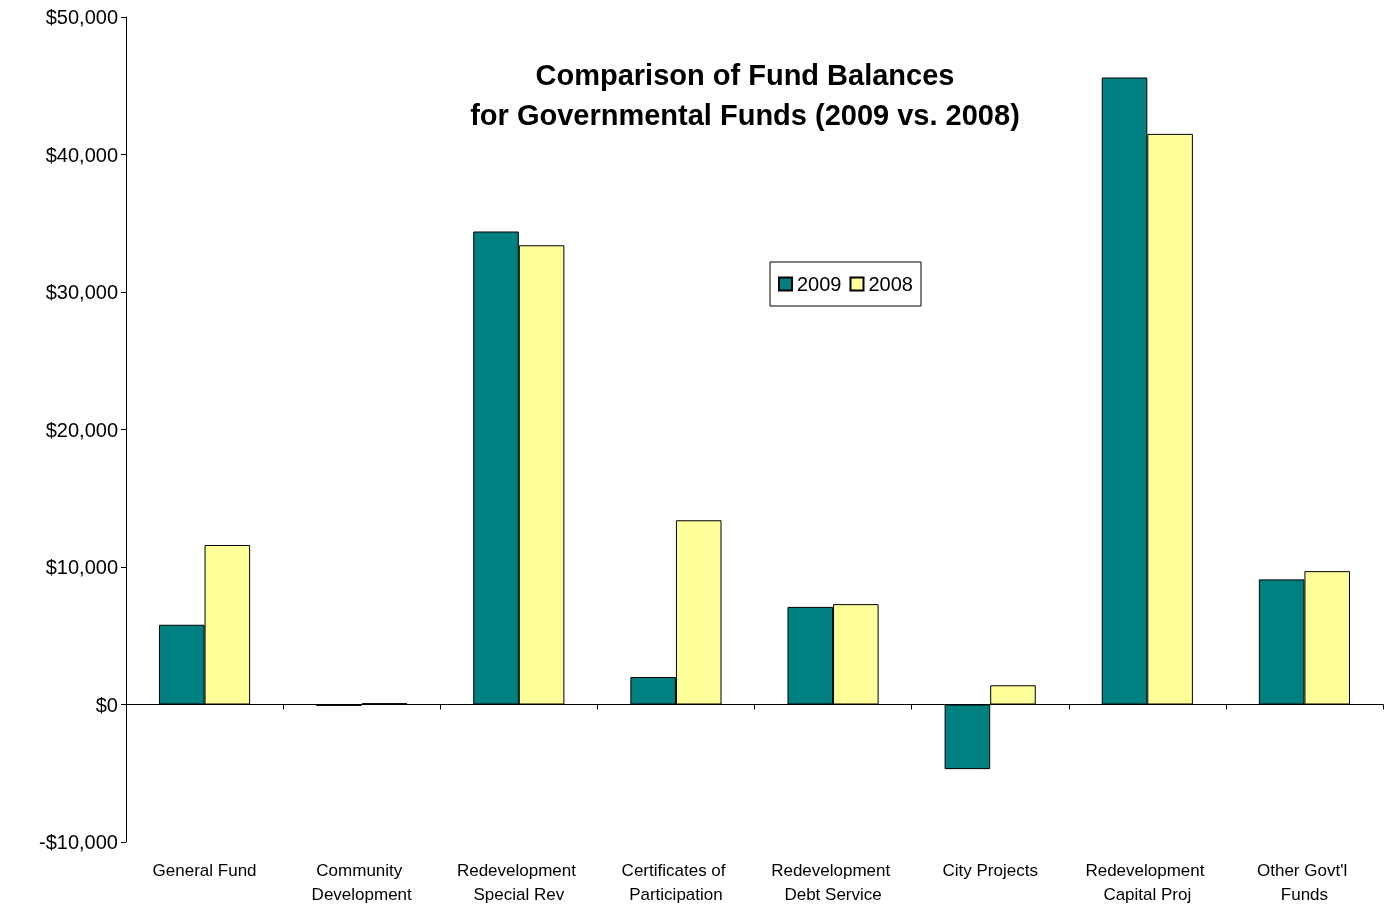  What do you see at coordinates (890, 284) in the screenshot?
I see `legend-label: 2008` at bounding box center [890, 284].